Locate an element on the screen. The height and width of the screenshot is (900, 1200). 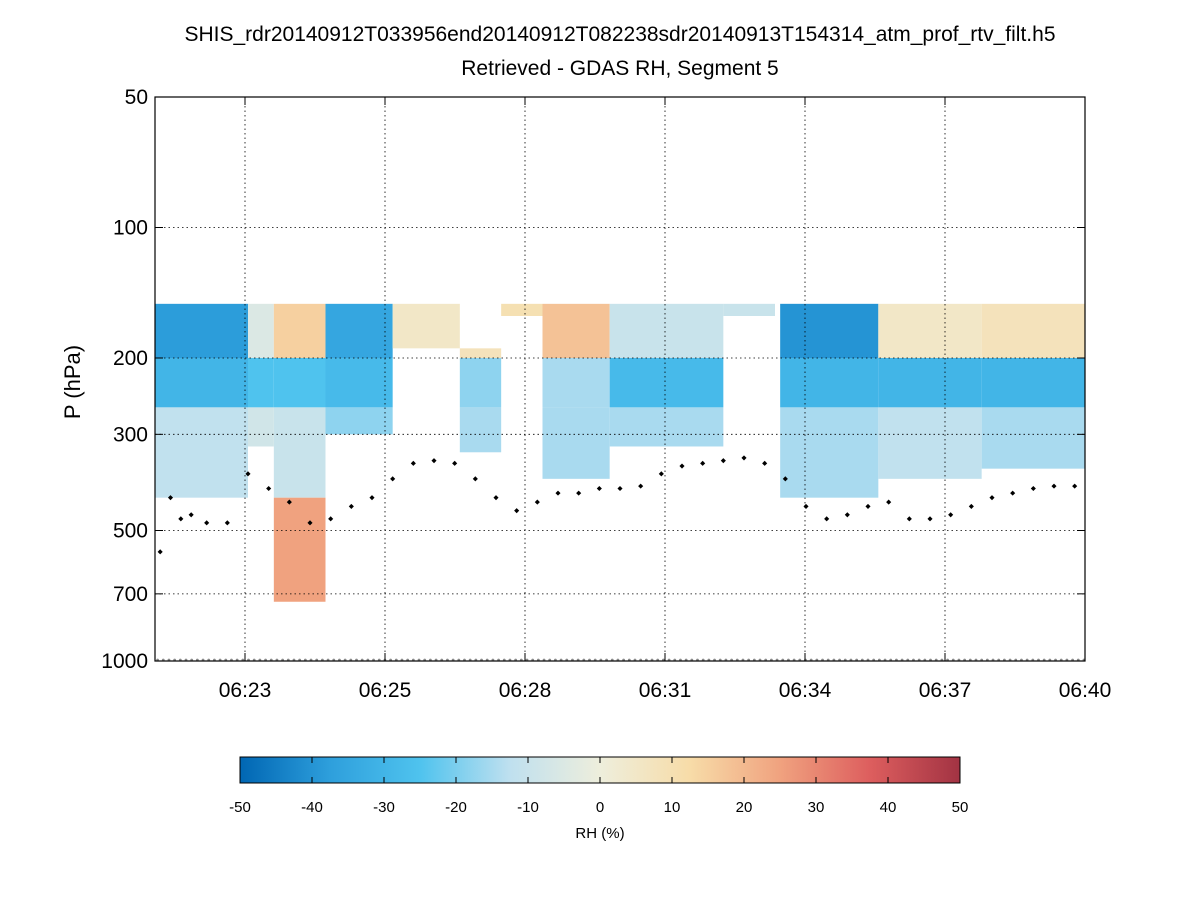
x-tick-label: 06:31 is located at coordinates (665, 690).